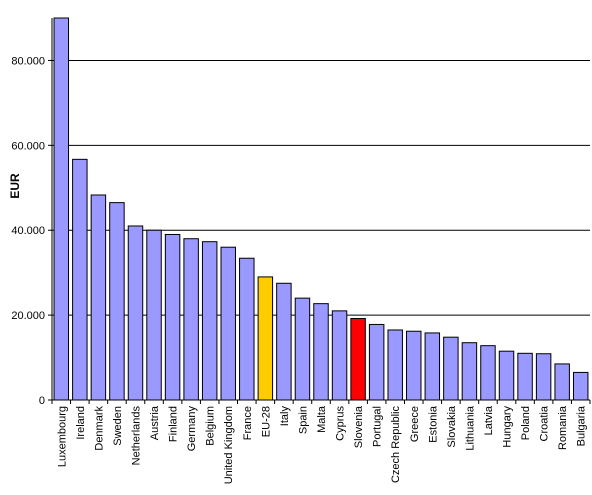 This screenshot has height=495, width=592. What do you see at coordinates (136, 436) in the screenshot?
I see `x-tick-label: Netherlands` at bounding box center [136, 436].